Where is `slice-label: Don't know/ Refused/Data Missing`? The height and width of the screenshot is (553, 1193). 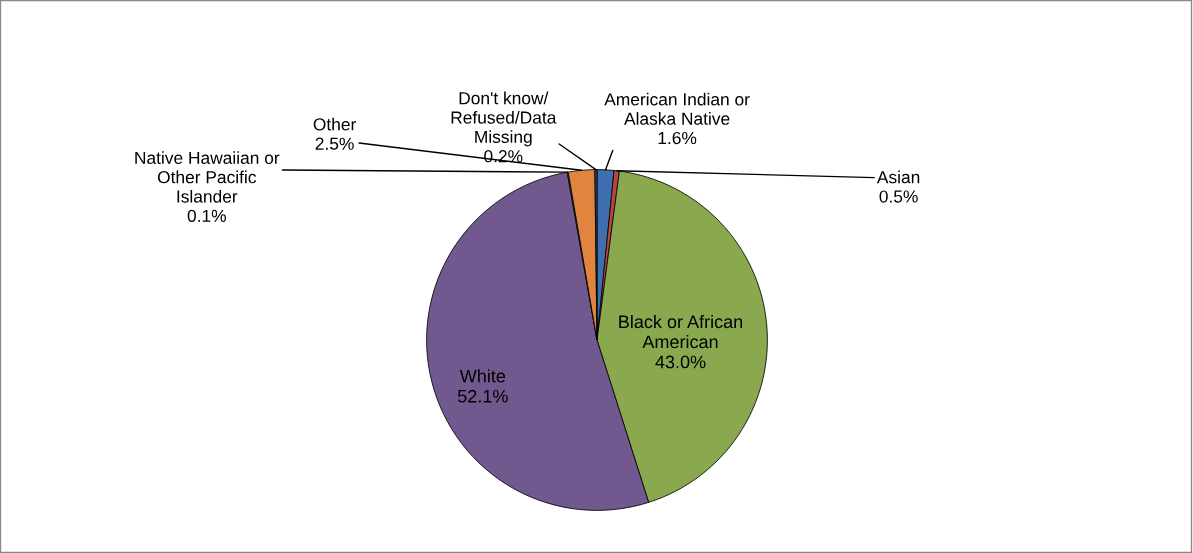
slice-label: Don't know/ Refused/Data Missing is located at coordinates (504, 119).